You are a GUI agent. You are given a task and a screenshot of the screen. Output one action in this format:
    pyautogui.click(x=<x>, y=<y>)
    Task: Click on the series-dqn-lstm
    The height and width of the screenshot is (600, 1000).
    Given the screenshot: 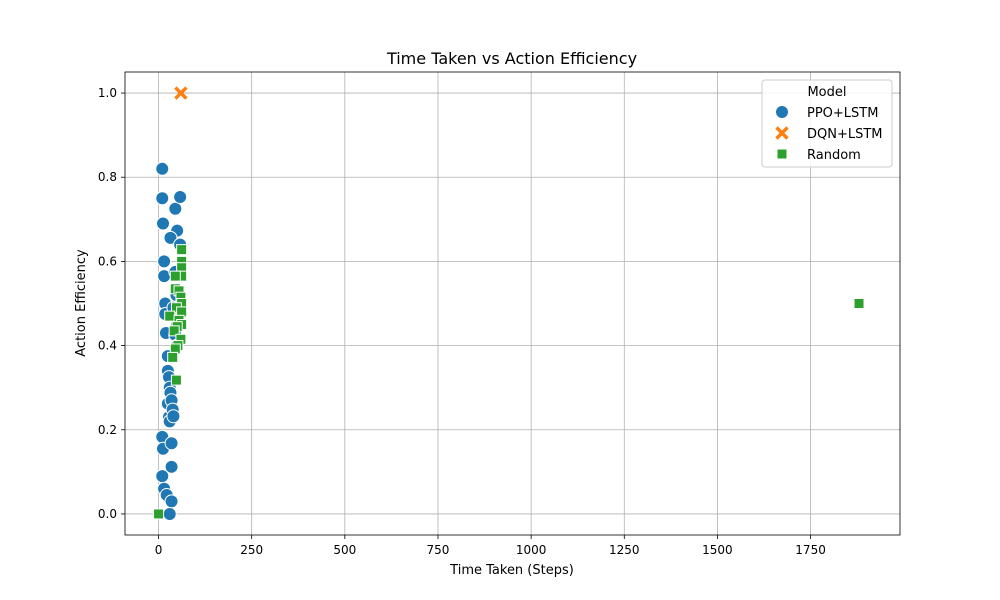 What is the action you would take?
    pyautogui.click(x=181, y=93)
    